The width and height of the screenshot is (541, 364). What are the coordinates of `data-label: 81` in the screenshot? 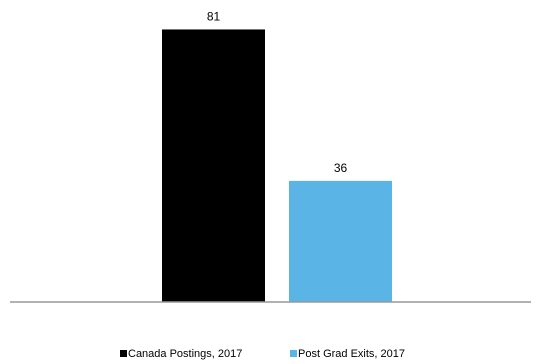 It's located at (214, 17).